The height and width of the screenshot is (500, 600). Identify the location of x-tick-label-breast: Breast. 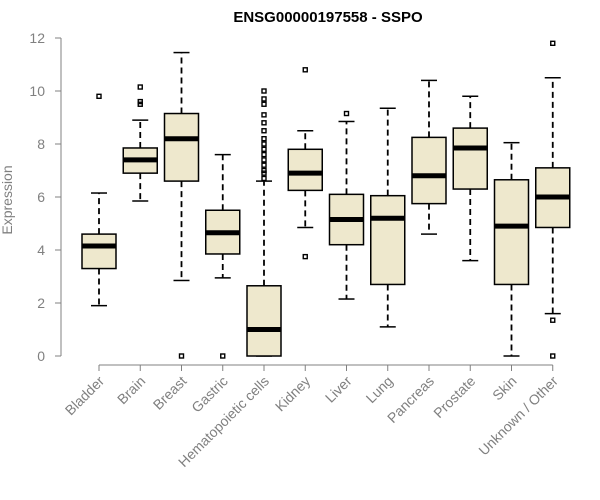
(170, 393).